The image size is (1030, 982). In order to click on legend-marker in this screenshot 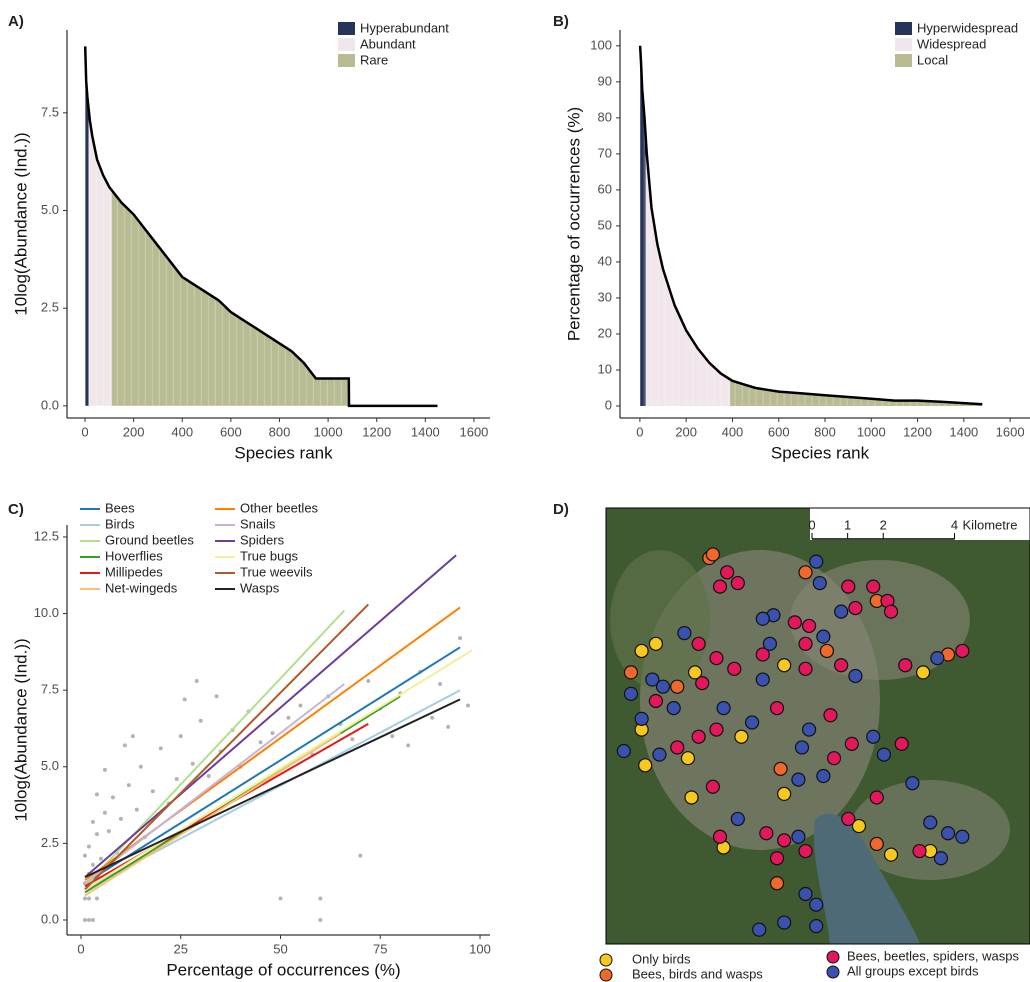, I will do `click(833, 972)`.